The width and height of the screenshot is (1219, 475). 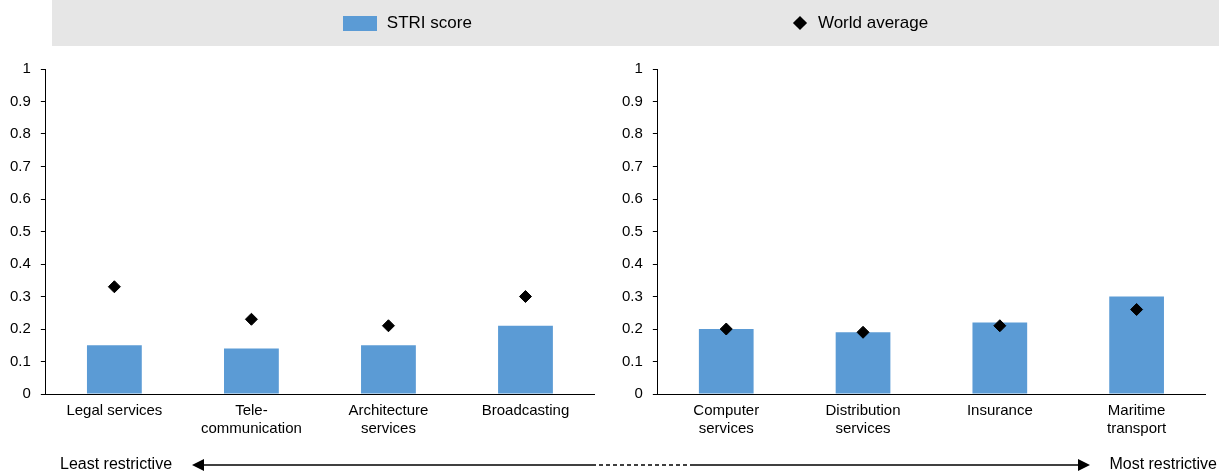 What do you see at coordinates (863, 419) in the screenshot?
I see `x-tick-label: Distribution services` at bounding box center [863, 419].